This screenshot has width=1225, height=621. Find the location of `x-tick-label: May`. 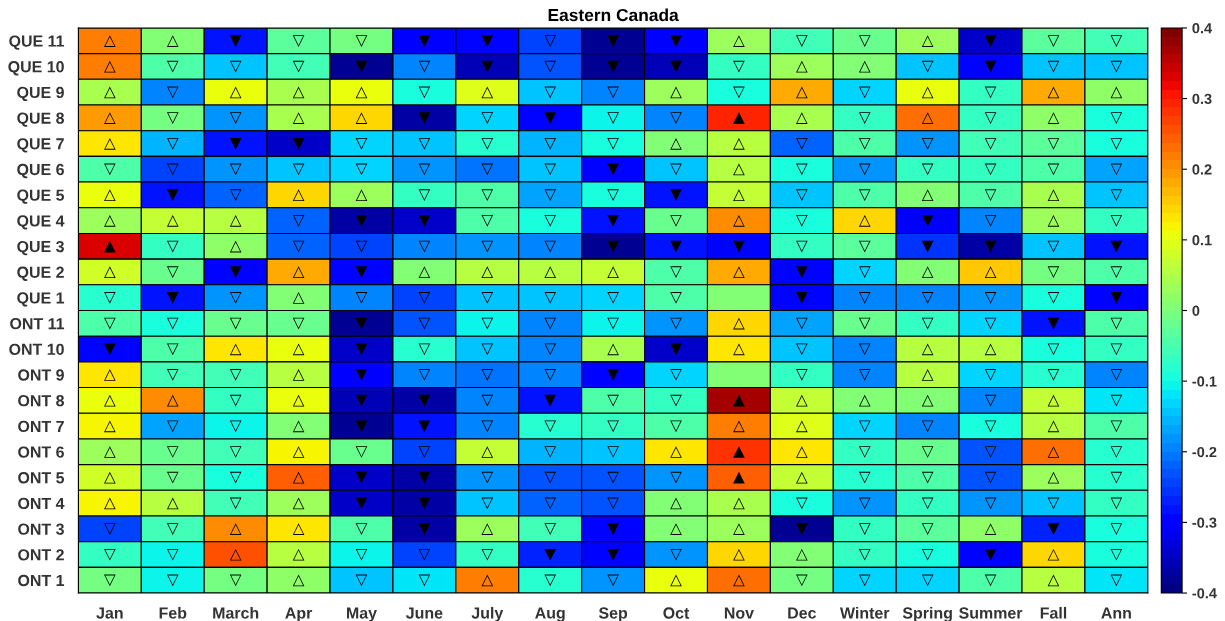

x-tick-label: May is located at coordinates (362, 614).